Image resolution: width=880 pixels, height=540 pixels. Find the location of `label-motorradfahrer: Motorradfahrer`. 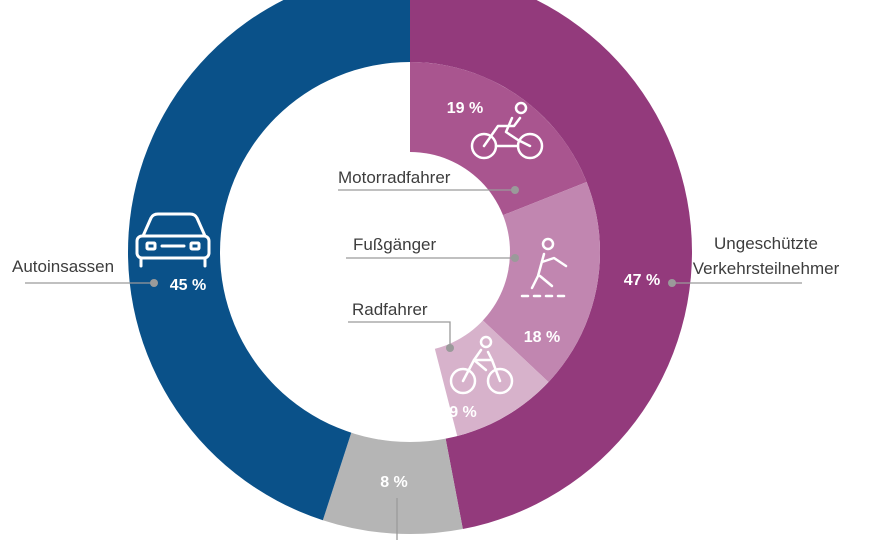

label-motorradfahrer: Motorradfahrer is located at coordinates (394, 177).